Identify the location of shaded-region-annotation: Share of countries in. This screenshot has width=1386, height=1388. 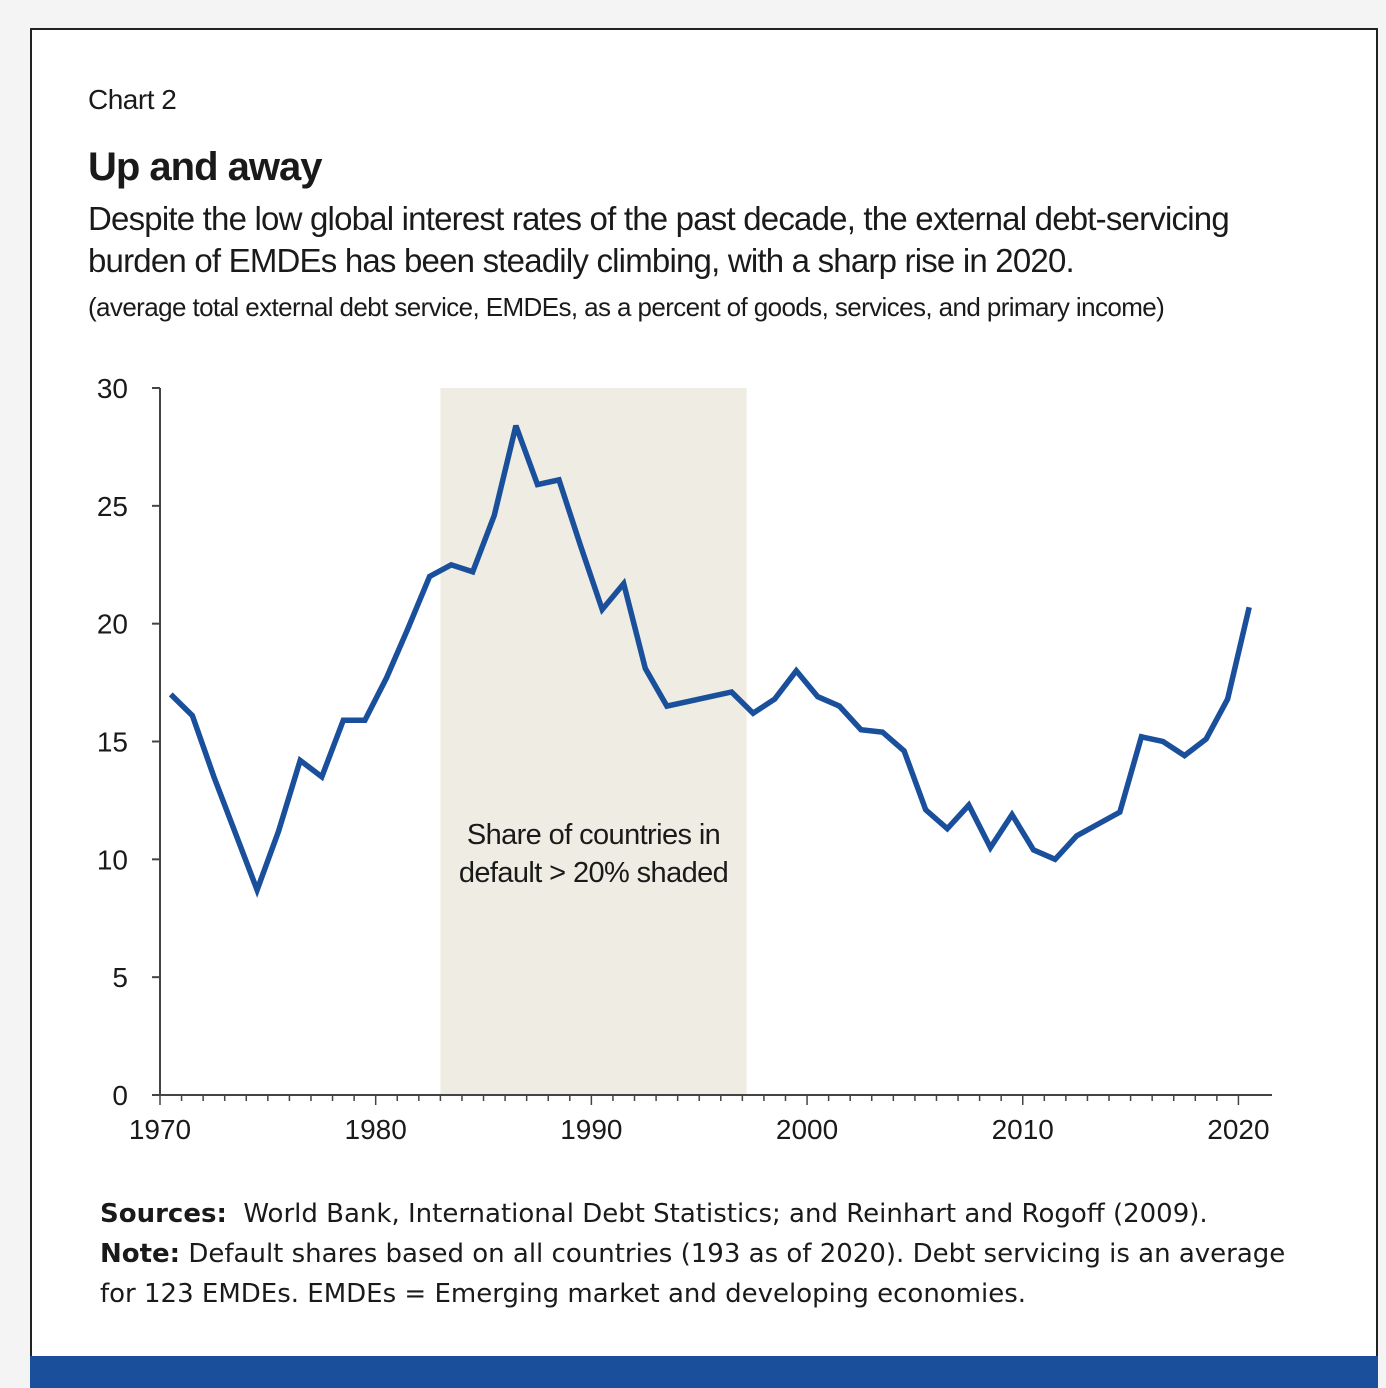
(593, 835).